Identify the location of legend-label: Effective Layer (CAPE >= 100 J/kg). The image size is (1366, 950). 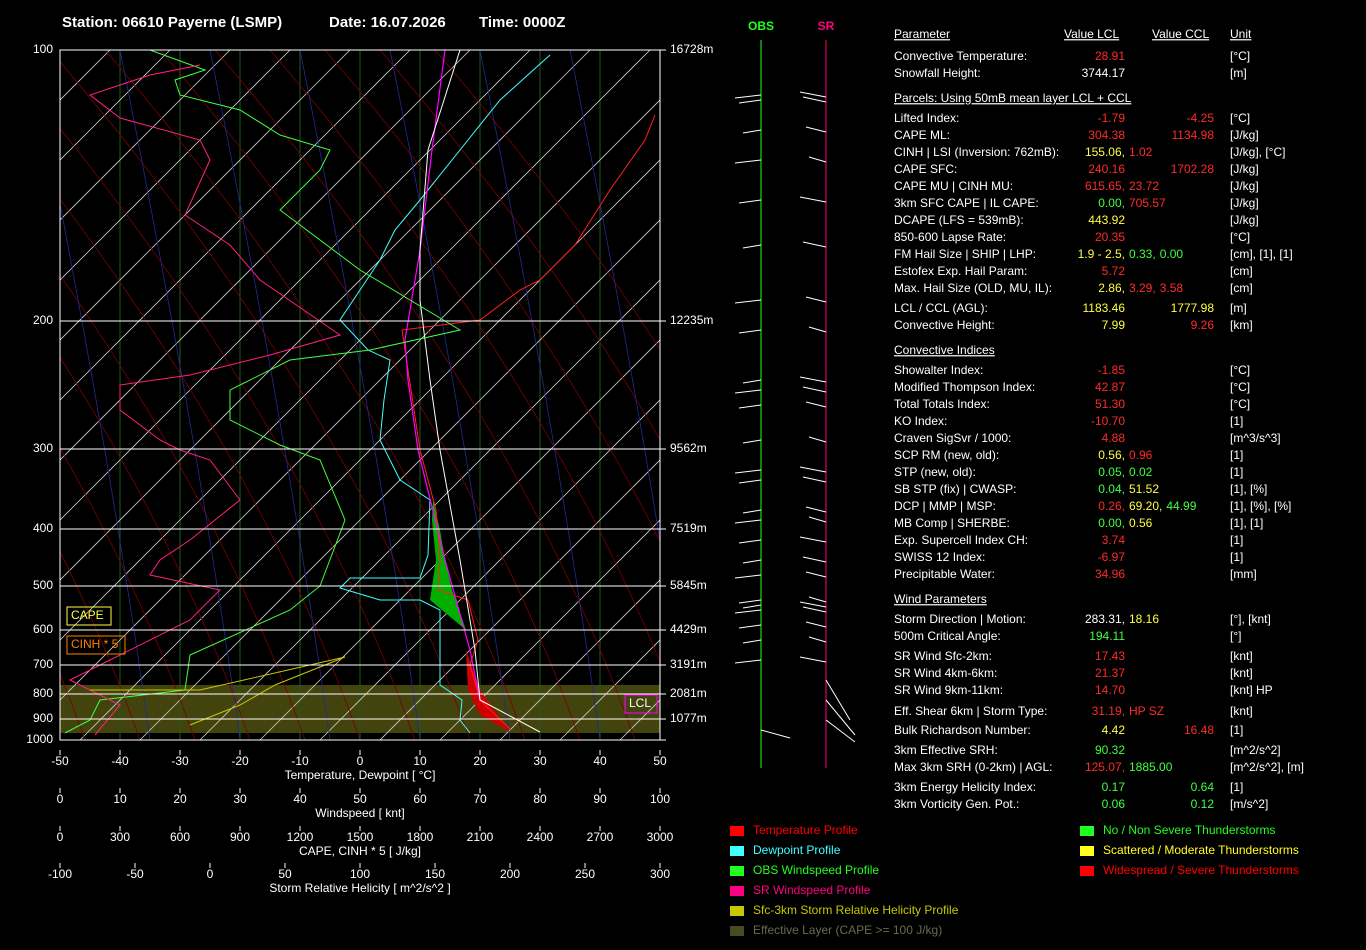
(847, 930).